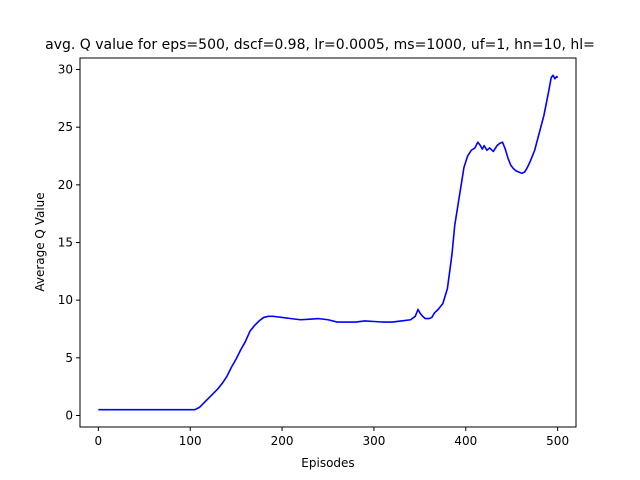 This screenshot has height=480, width=640. I want to click on y-tick-label: 10, so click(65, 300).